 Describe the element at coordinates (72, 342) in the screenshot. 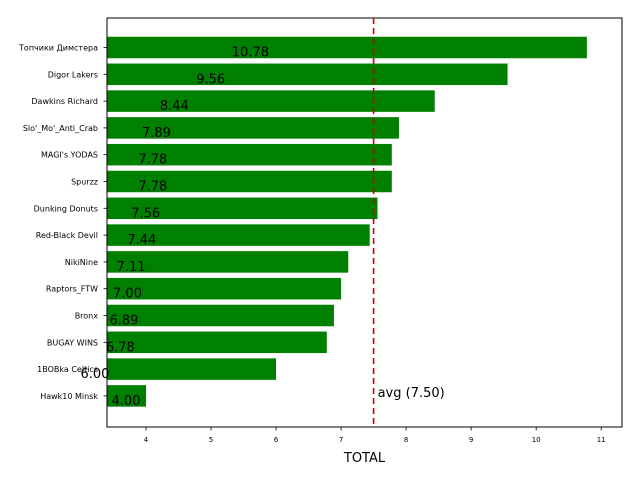

I see `y-tick-label: BUGAY WINS` at that location.